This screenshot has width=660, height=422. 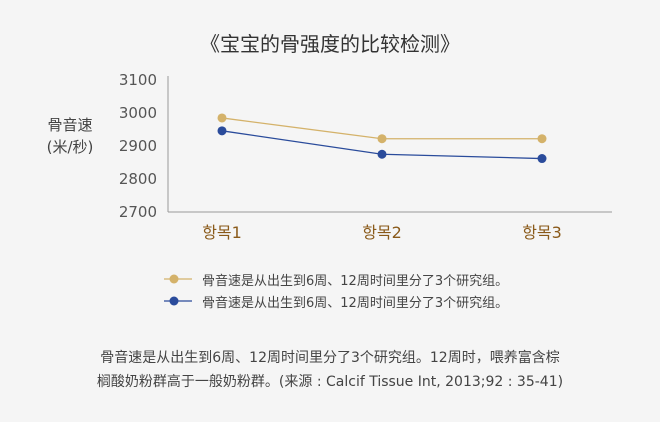 I want to click on y-axis-label-line1: 骨音速, so click(x=70, y=125).